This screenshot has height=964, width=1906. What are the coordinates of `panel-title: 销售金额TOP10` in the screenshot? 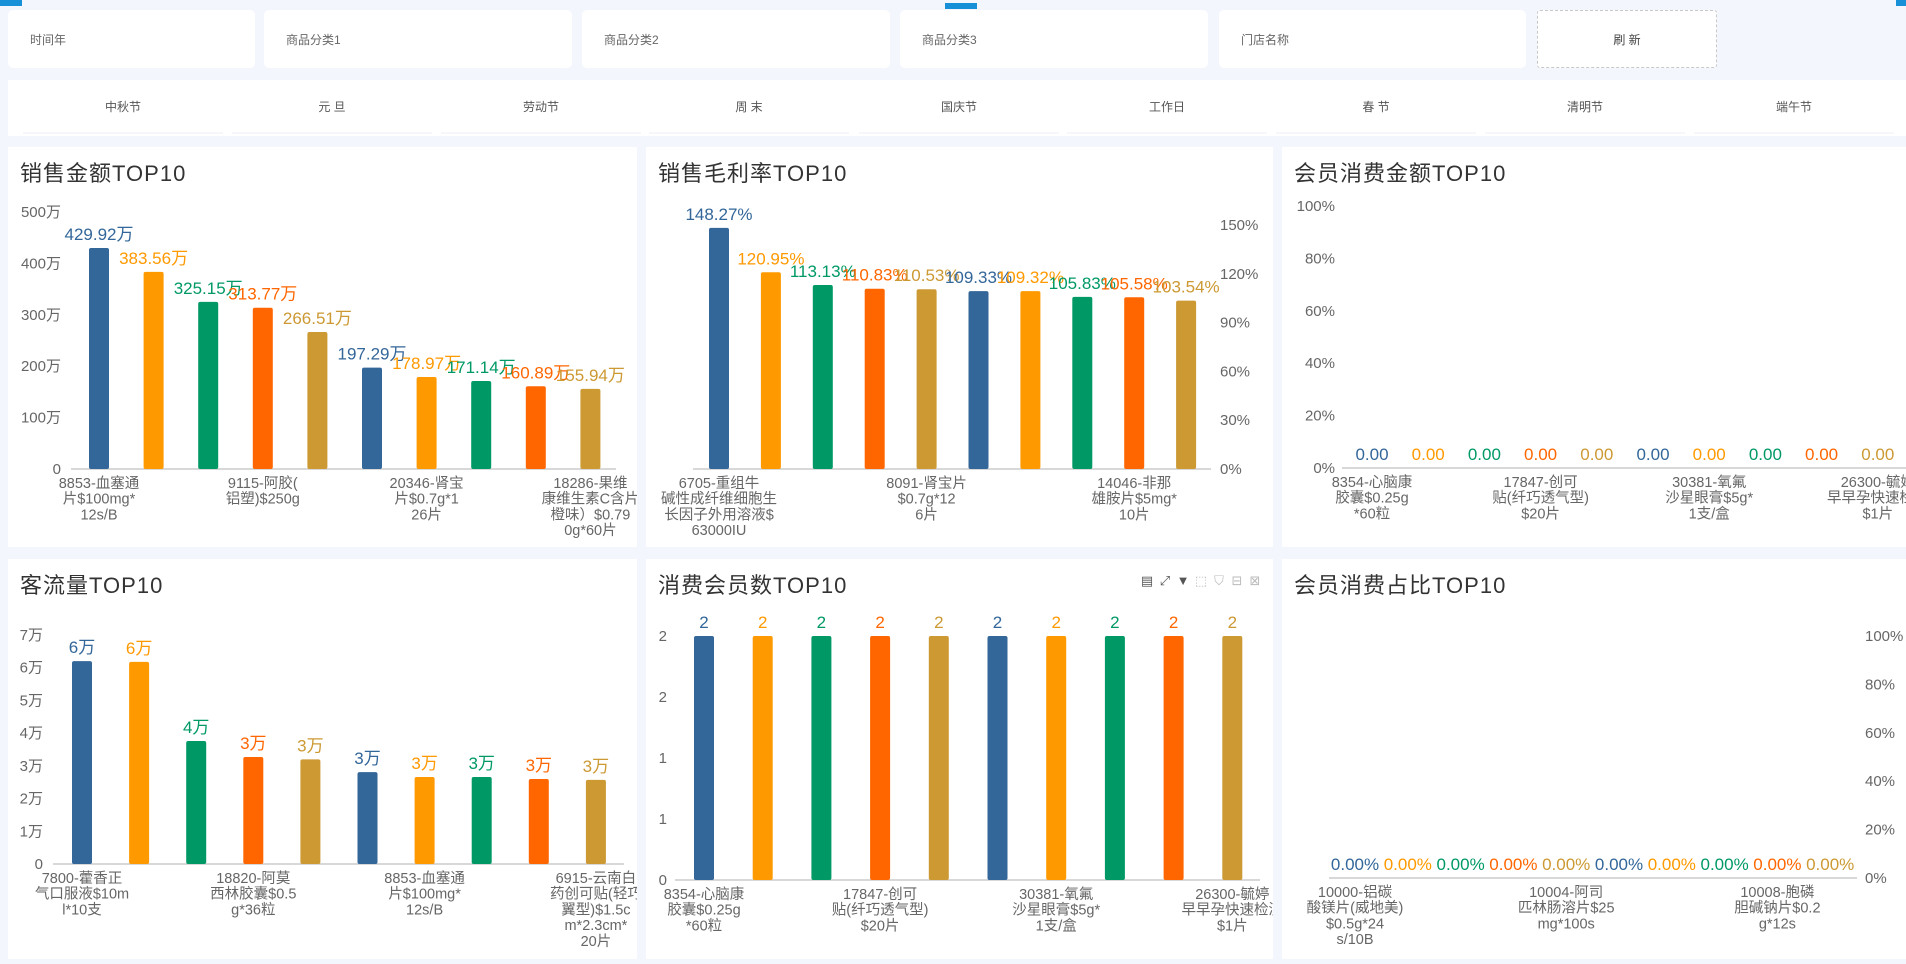 It's located at (103, 173).